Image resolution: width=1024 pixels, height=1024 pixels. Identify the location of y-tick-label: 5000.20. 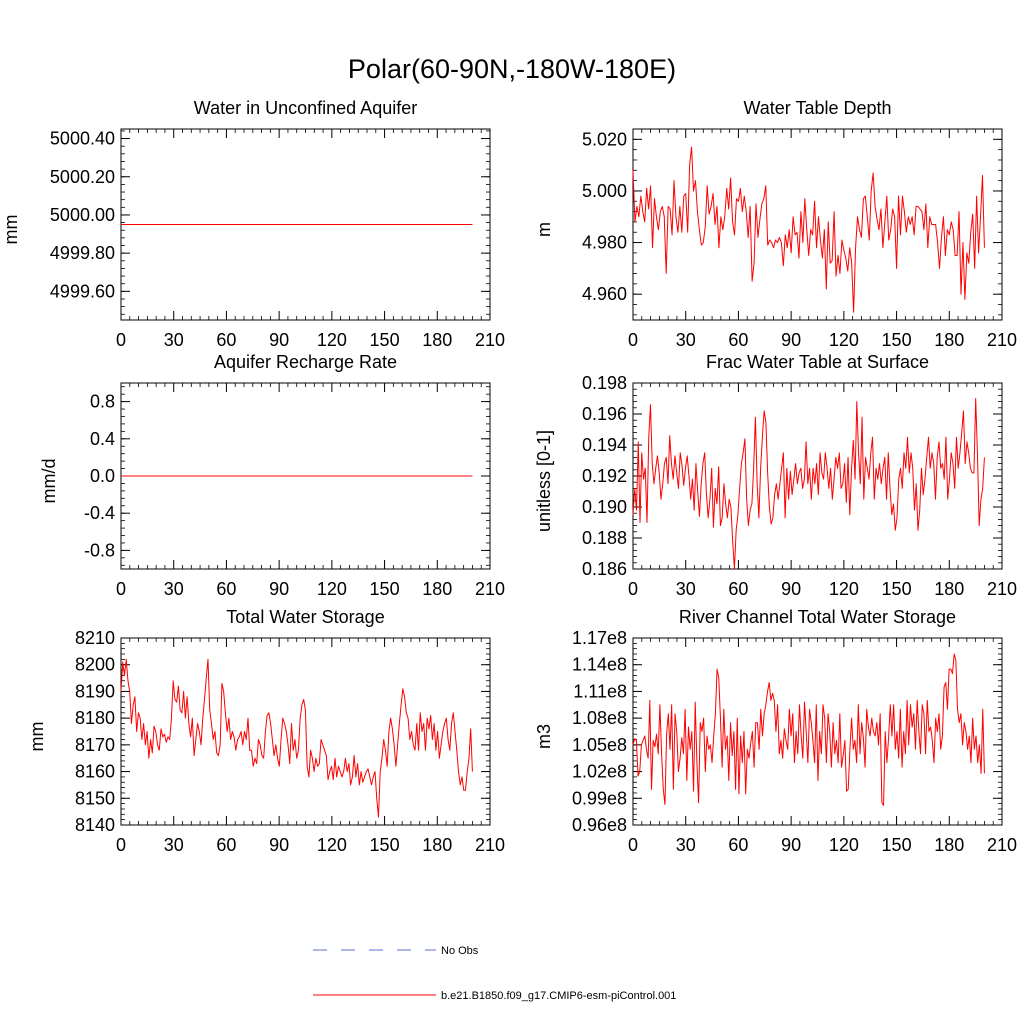
(82, 177).